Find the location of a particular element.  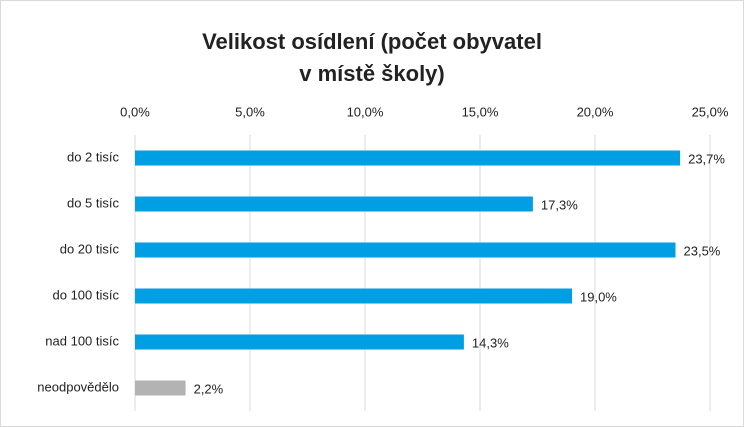

data-label: 23,5% is located at coordinates (702, 250).